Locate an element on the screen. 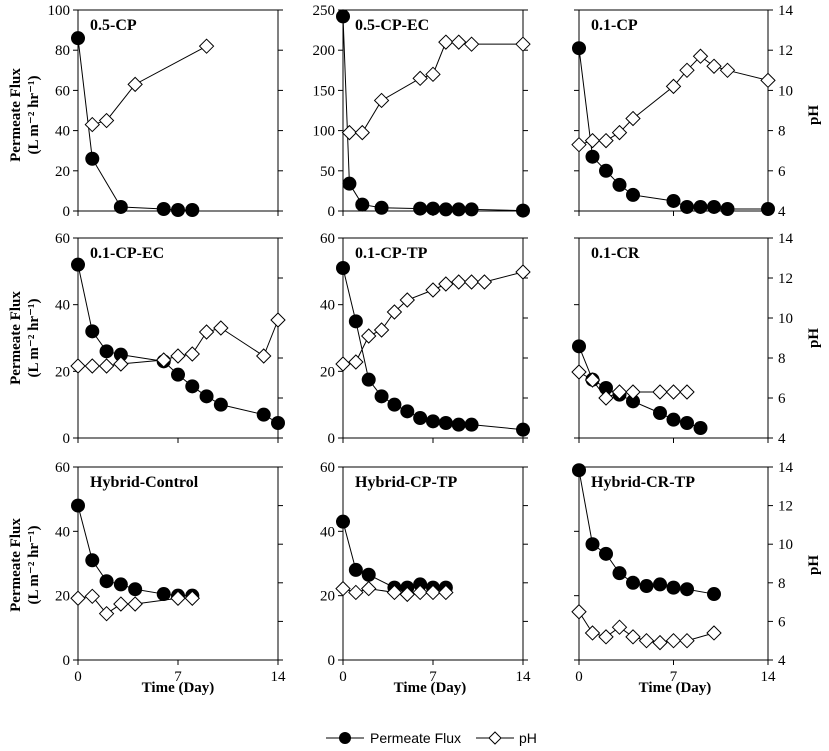 Image resolution: width=829 pixels, height=751 pixels. x-axis-label-col1: Time (Day) is located at coordinates (178, 688).